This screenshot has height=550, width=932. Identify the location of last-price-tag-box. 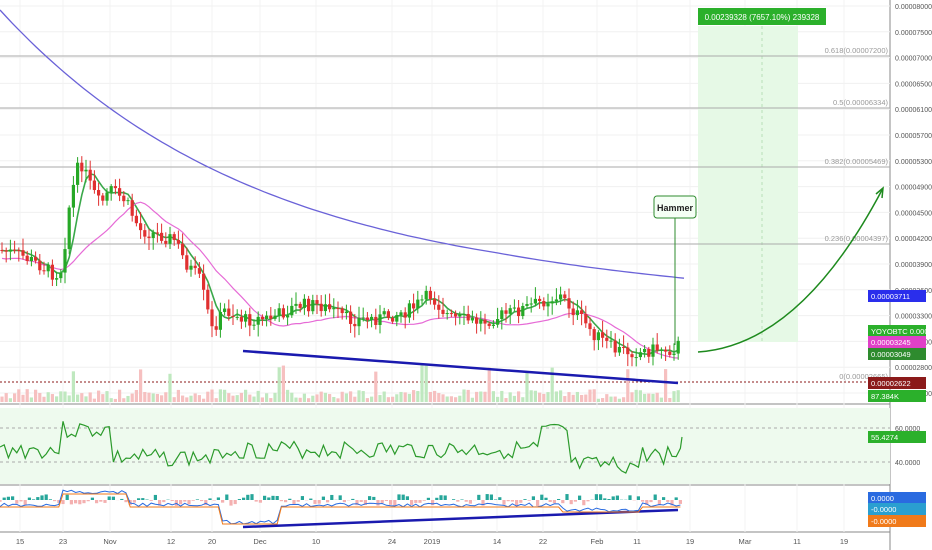
(897, 331).